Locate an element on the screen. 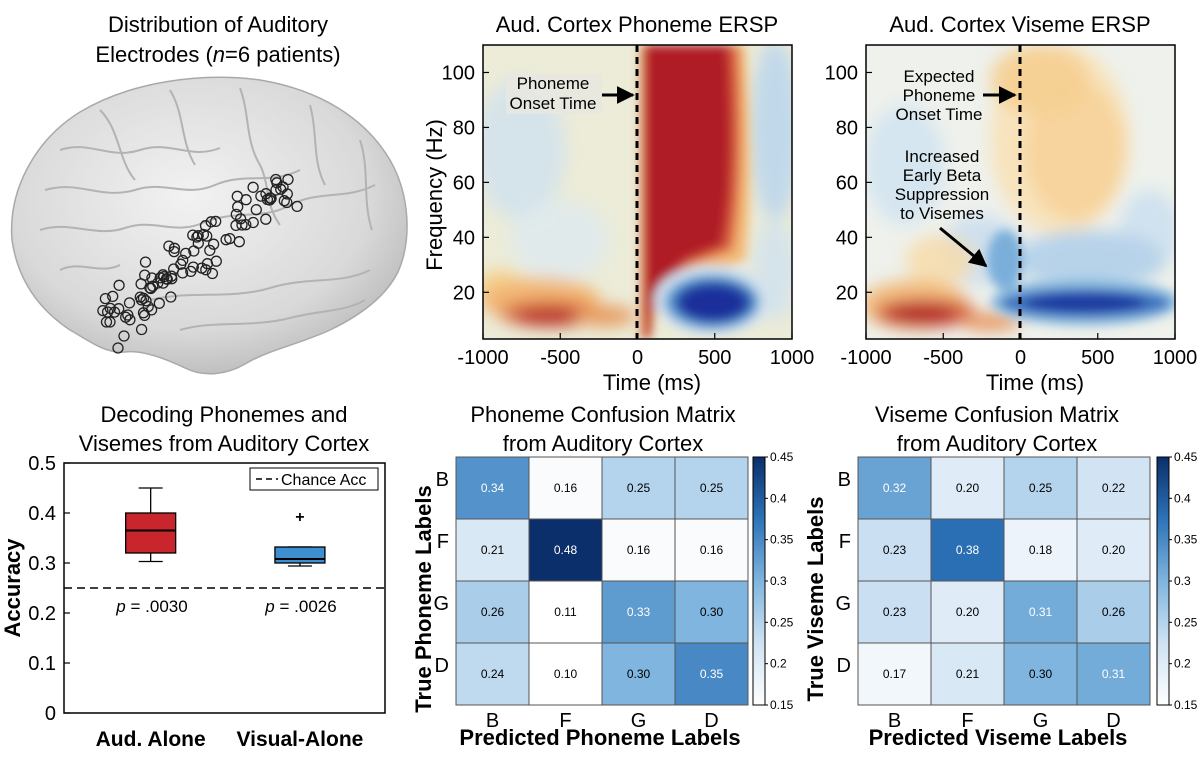 The width and height of the screenshot is (1200, 772). column-label: D is located at coordinates (711, 721).